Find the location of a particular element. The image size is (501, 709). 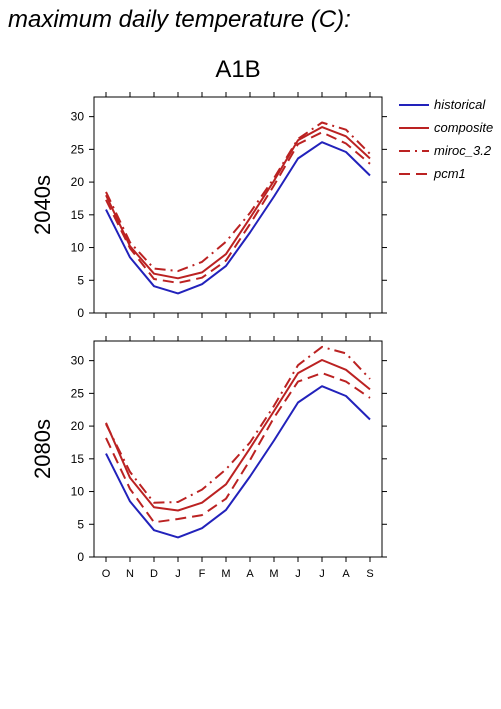

y-axis-label: 2040s is located at coordinates (42, 205).